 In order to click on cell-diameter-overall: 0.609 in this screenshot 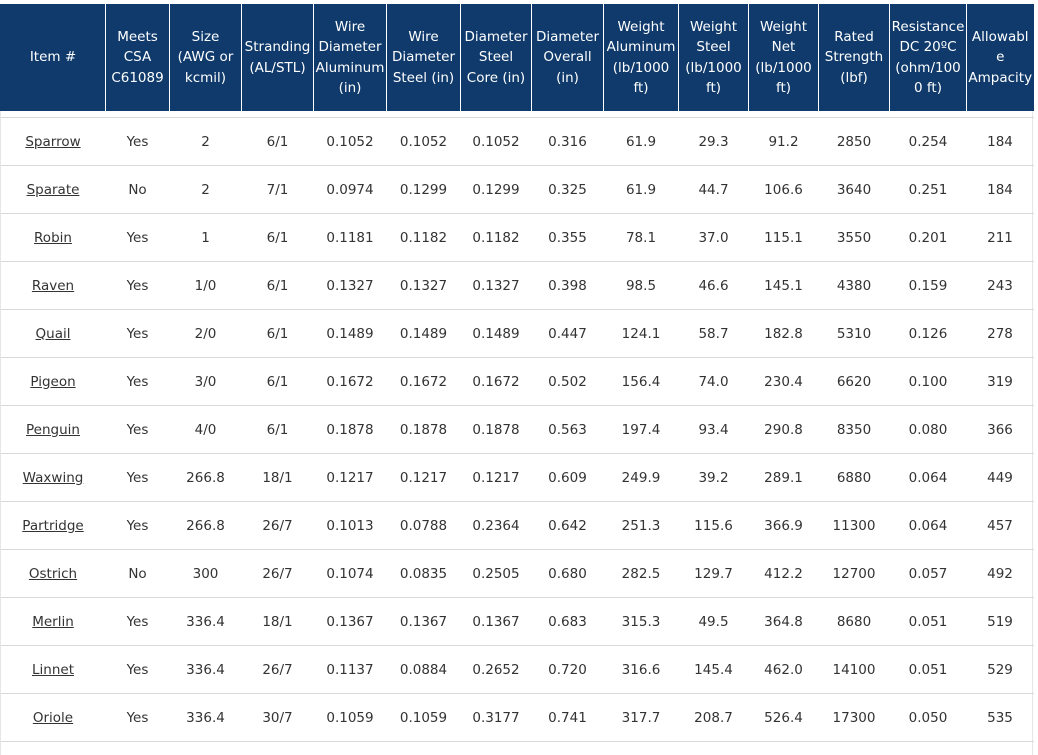, I will do `click(567, 477)`.